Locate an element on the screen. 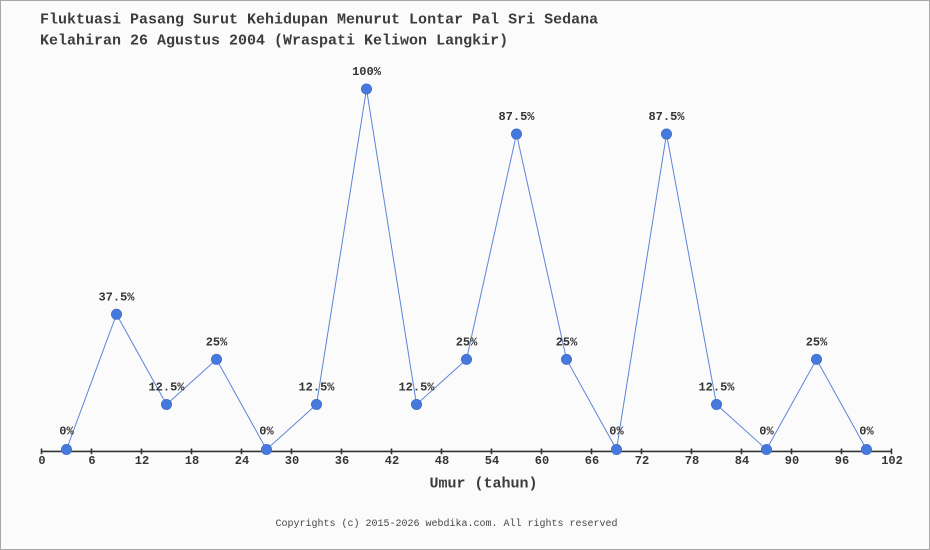  svg-text: 54 is located at coordinates (492, 461).